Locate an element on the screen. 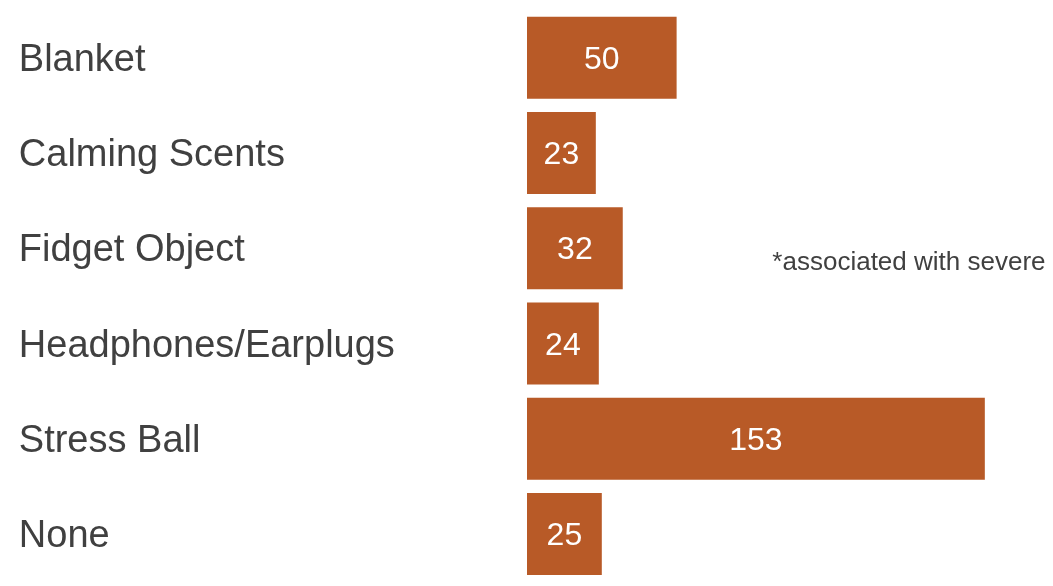 This screenshot has height=586, width=1053. y-tick-label: Headphones/Earplugs is located at coordinates (206, 343).